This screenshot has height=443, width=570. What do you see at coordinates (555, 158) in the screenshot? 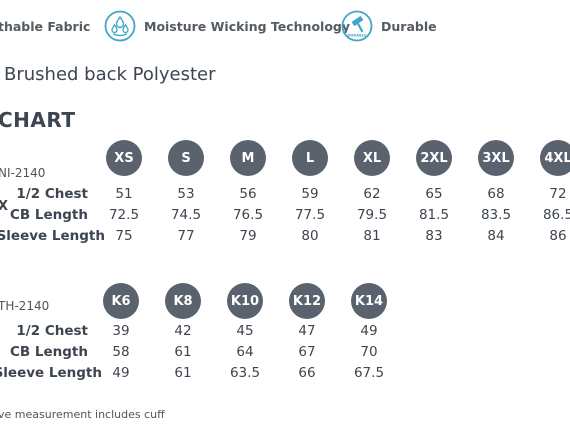
I see `size-badge: 4XL` at bounding box center [555, 158].